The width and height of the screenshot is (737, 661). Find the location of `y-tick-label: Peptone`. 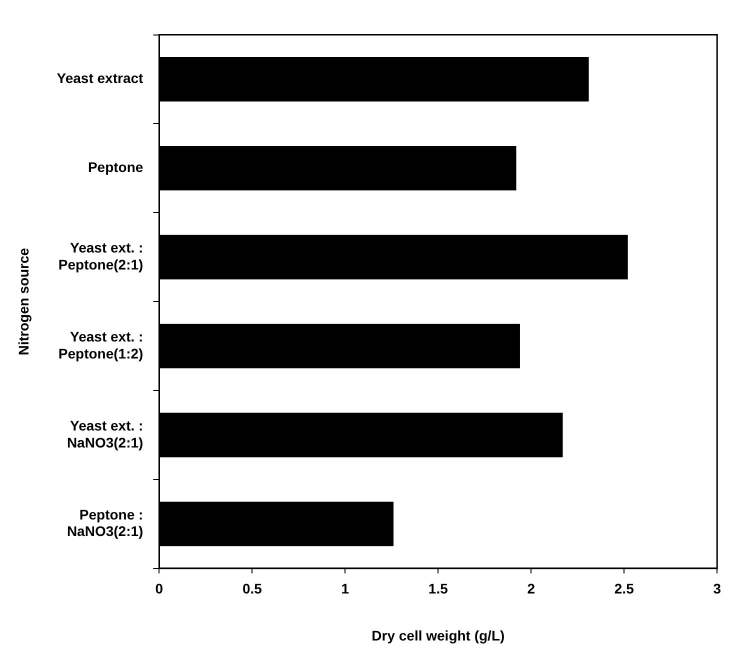

y-tick-label: Peptone is located at coordinates (116, 167).